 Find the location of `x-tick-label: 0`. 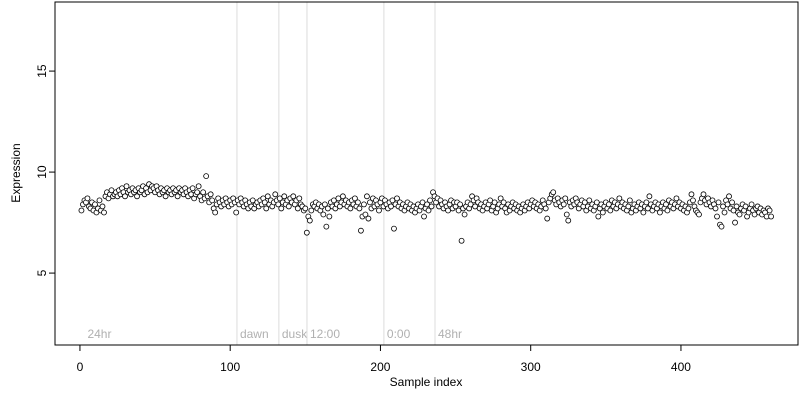

x-tick-label: 0 is located at coordinates (80, 367).